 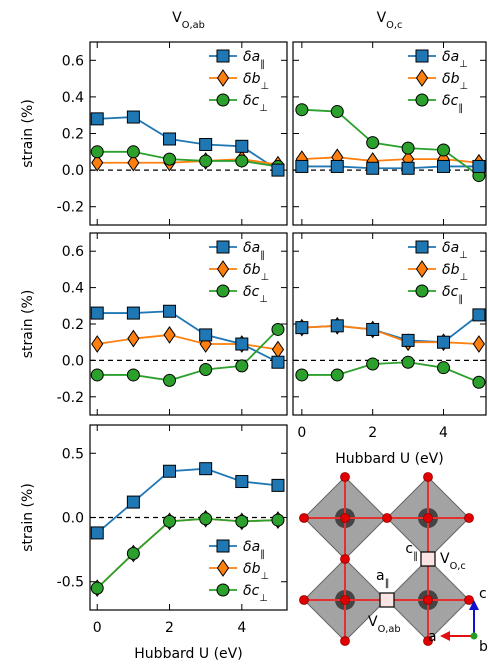 I want to click on y-tick-label: 0.5, so click(x=73, y=454).